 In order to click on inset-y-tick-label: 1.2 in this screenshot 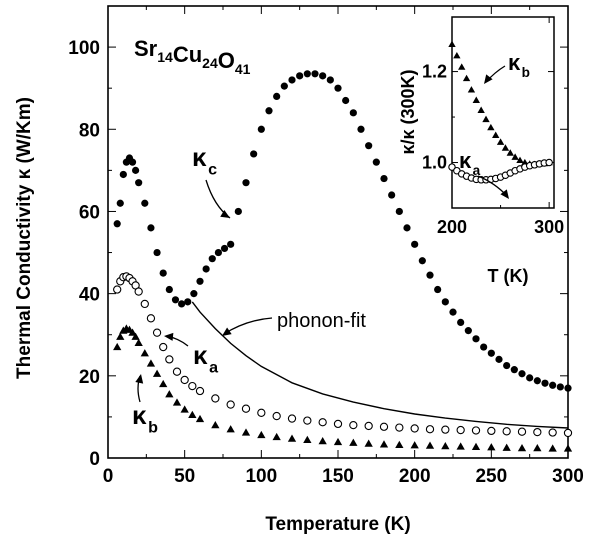, I will do `click(434, 72)`.